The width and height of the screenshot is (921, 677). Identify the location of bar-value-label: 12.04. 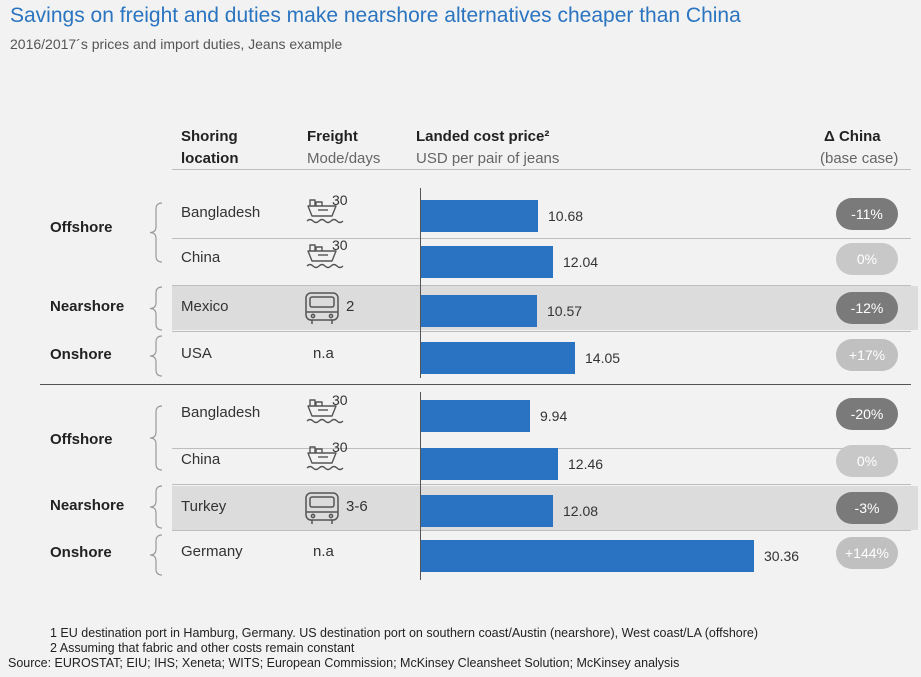
(581, 262).